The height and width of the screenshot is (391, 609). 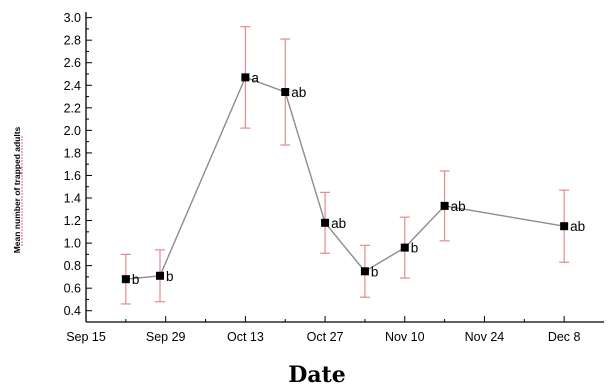 I want to click on y-tick-label: 3.0, so click(x=72, y=18).